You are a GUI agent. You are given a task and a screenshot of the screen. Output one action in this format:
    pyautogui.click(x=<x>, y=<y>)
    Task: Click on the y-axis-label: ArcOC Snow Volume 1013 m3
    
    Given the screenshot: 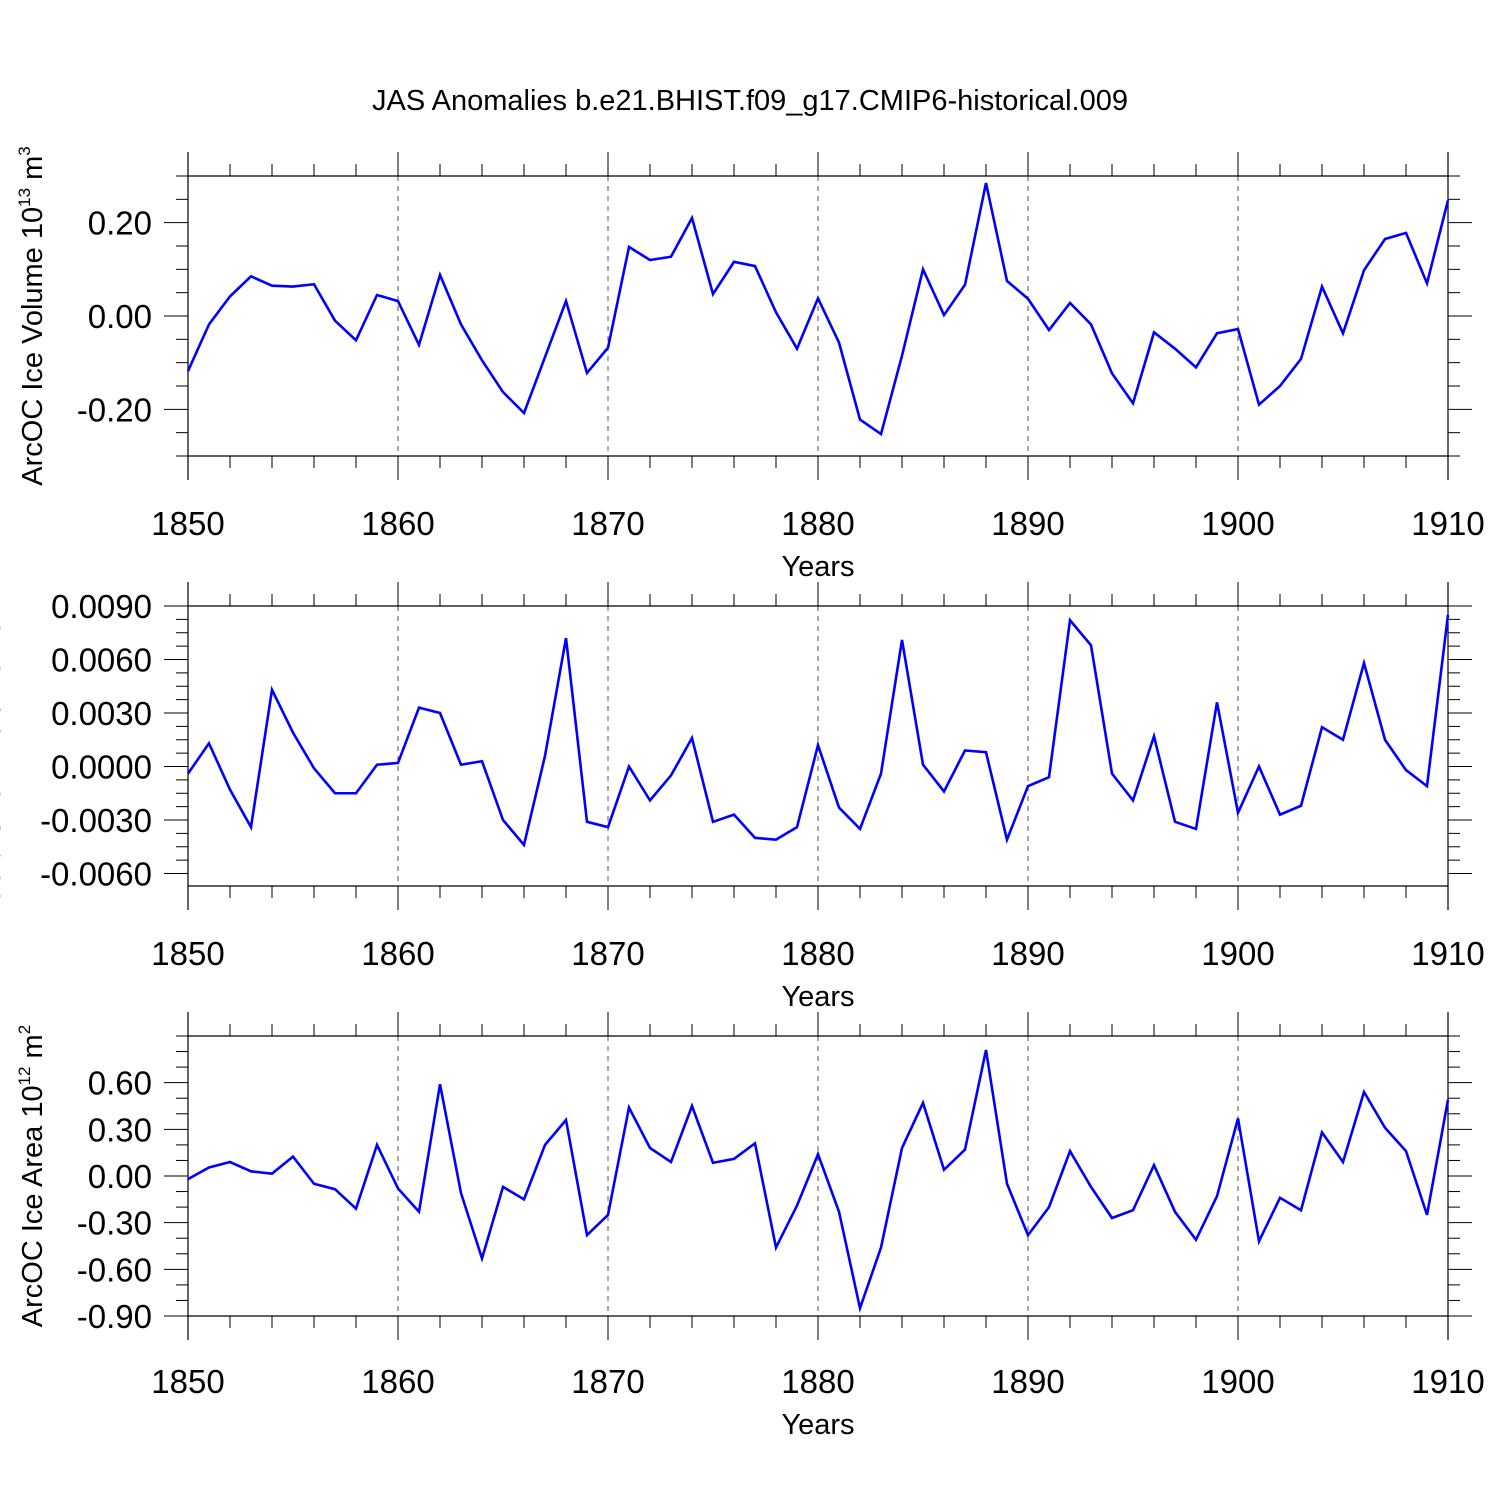 What is the action you would take?
    pyautogui.click(x=3, y=745)
    